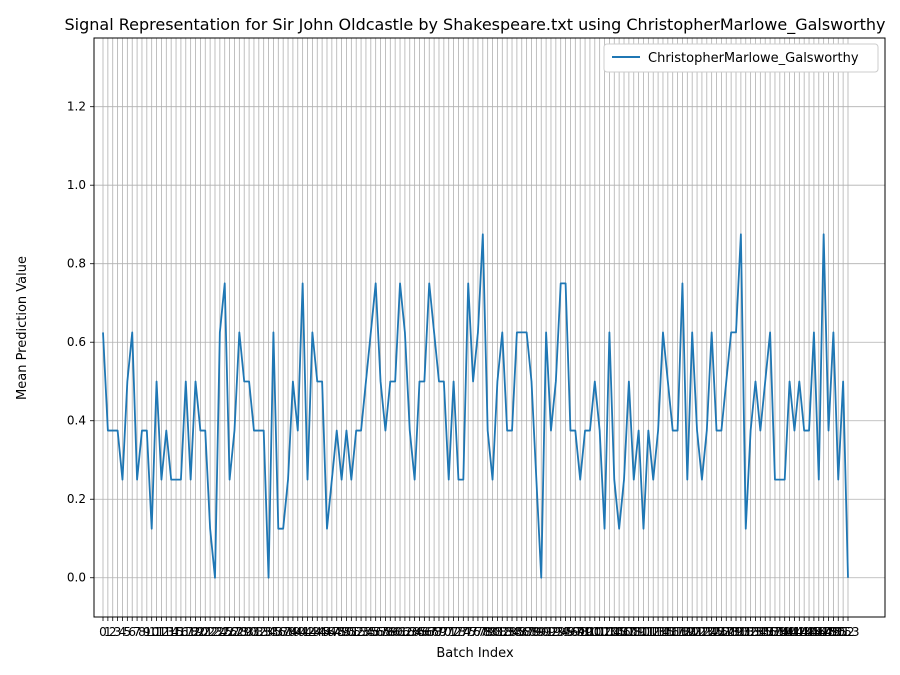 This screenshot has height=675, width=900. What do you see at coordinates (341, 632) in the screenshot?
I see `x-tick-label: 49` at bounding box center [341, 632].